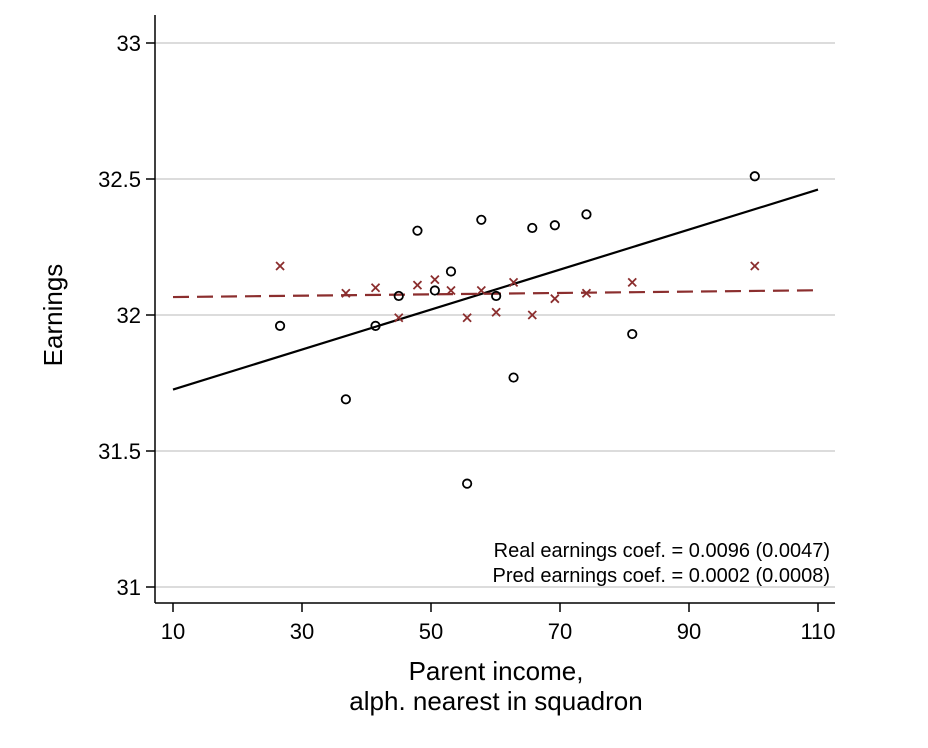 Image resolution: width=928 pixels, height=748 pixels. Describe the element at coordinates (129, 587) in the screenshot. I see `y-tick-label: 31` at that location.